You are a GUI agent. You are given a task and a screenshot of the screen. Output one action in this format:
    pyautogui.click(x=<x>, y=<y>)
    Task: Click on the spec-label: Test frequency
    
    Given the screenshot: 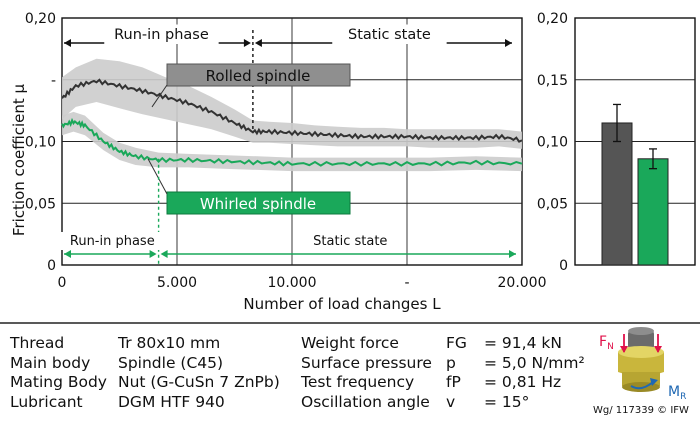 What is the action you would take?
    pyautogui.click(x=358, y=382)
    